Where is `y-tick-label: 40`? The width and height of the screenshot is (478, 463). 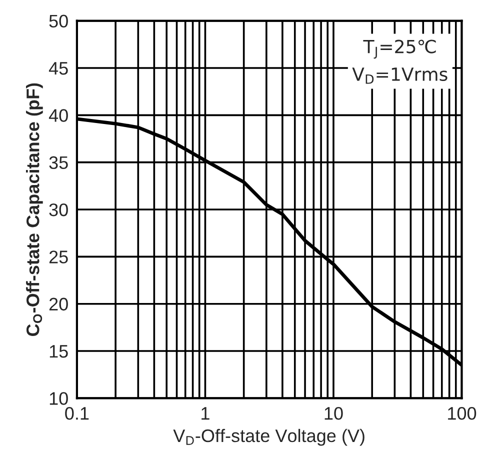
y-tick-label: 40 is located at coordinates (58, 115).